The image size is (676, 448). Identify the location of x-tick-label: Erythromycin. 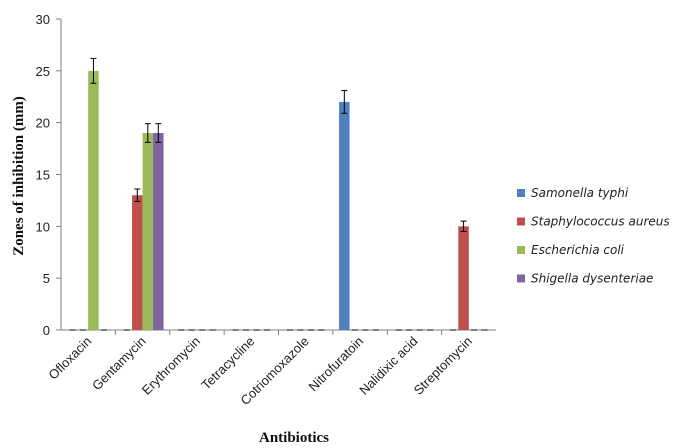
(171, 366).